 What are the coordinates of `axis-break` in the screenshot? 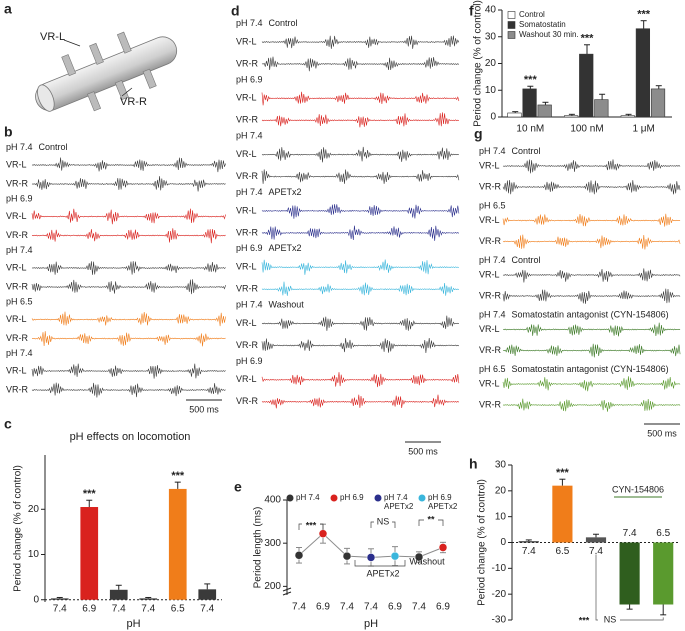 It's located at (287, 593).